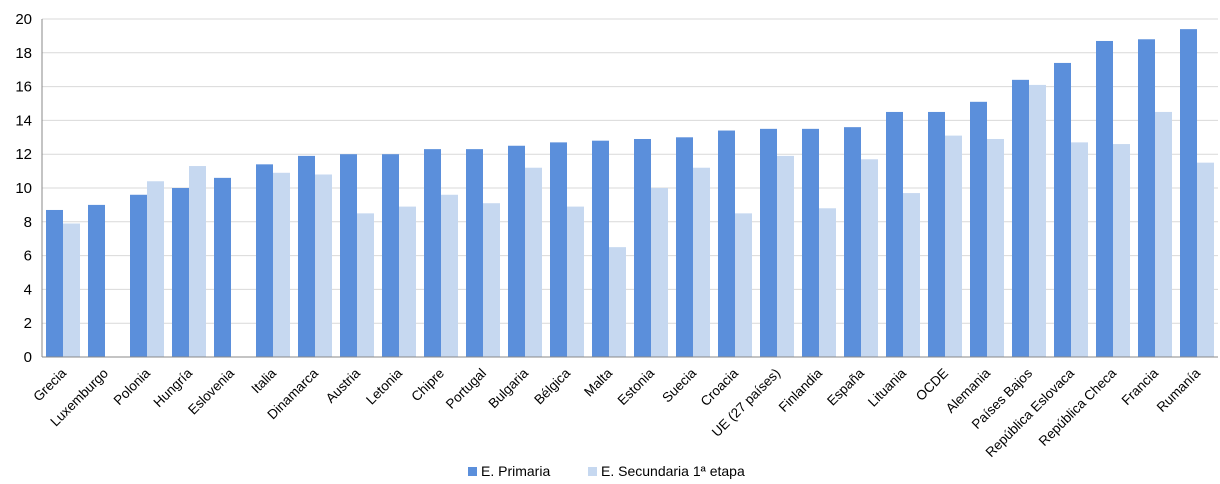 This screenshot has width=1220, height=484. I want to click on x-category-label: Finlandia, so click(801, 390).